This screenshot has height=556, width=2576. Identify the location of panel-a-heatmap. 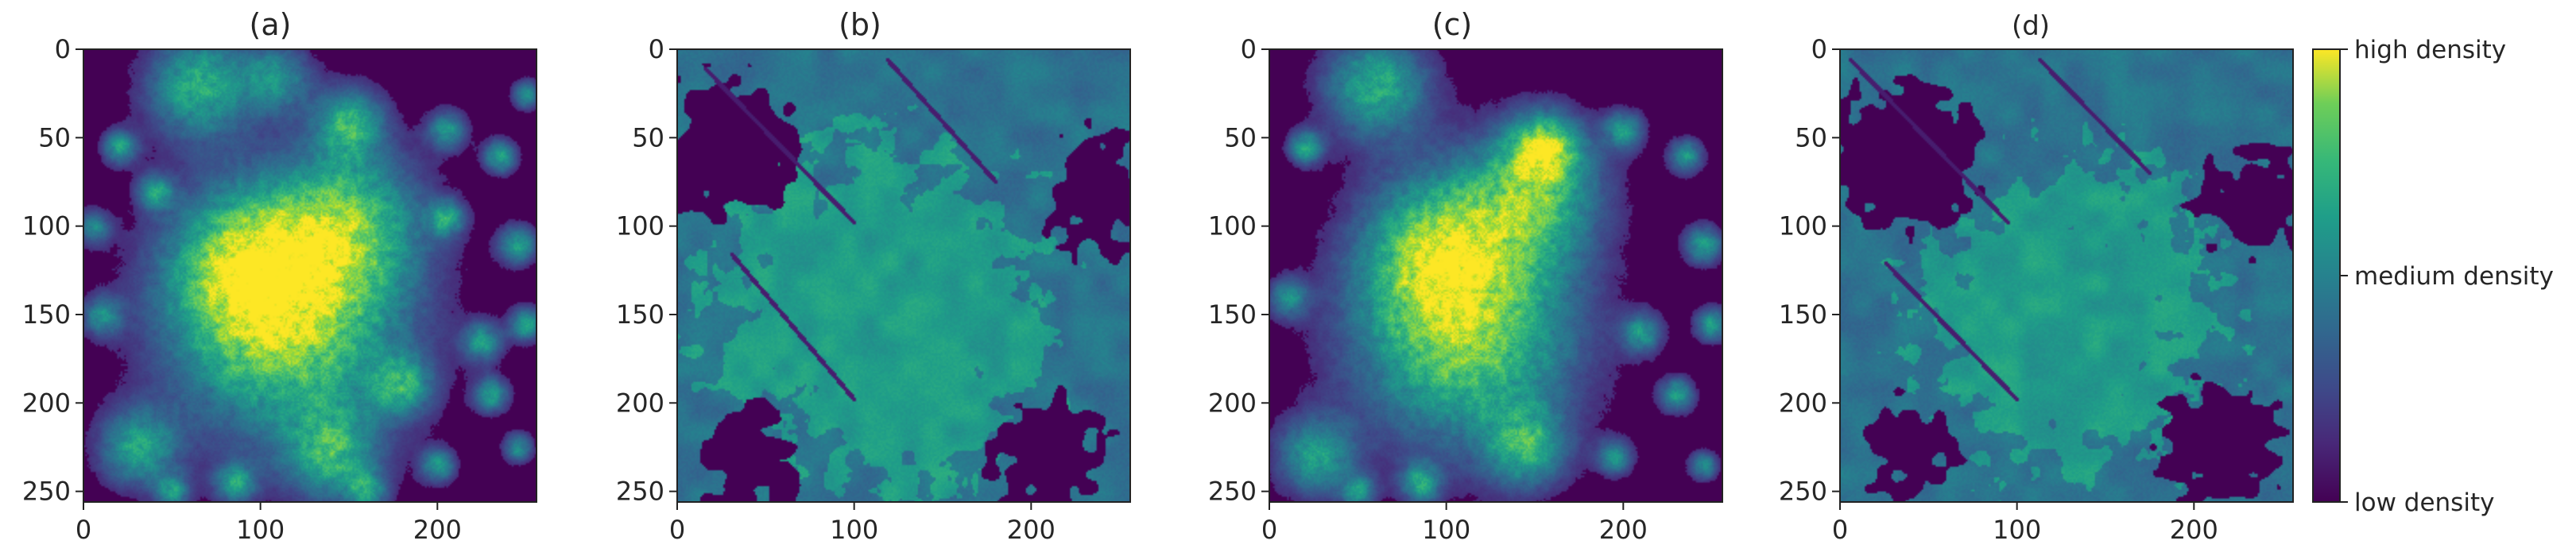
(310, 275).